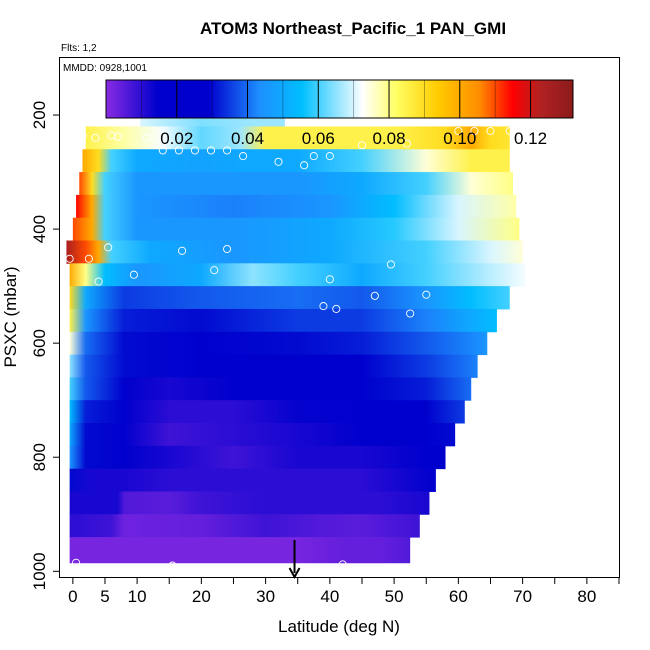  I want to click on x-tick-label: 80, so click(586, 596).